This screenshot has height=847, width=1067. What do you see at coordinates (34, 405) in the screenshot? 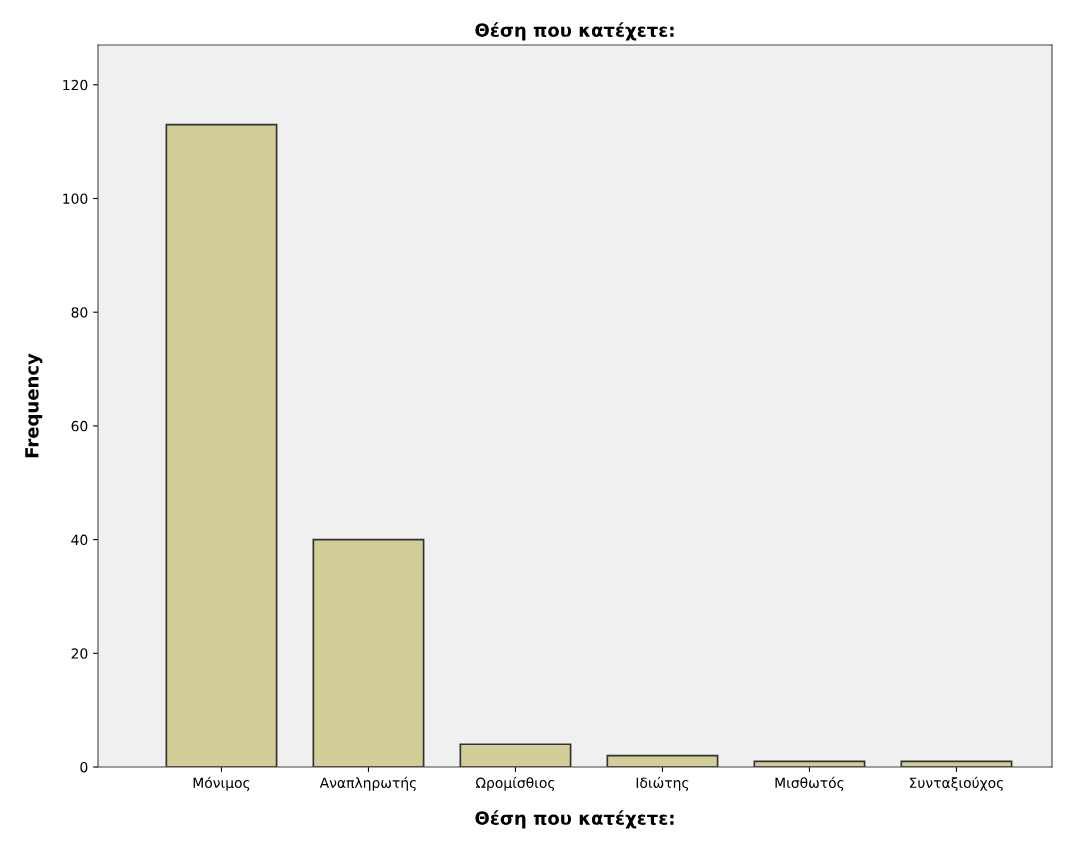
I see `y-axis-title: Frequency` at bounding box center [34, 405].